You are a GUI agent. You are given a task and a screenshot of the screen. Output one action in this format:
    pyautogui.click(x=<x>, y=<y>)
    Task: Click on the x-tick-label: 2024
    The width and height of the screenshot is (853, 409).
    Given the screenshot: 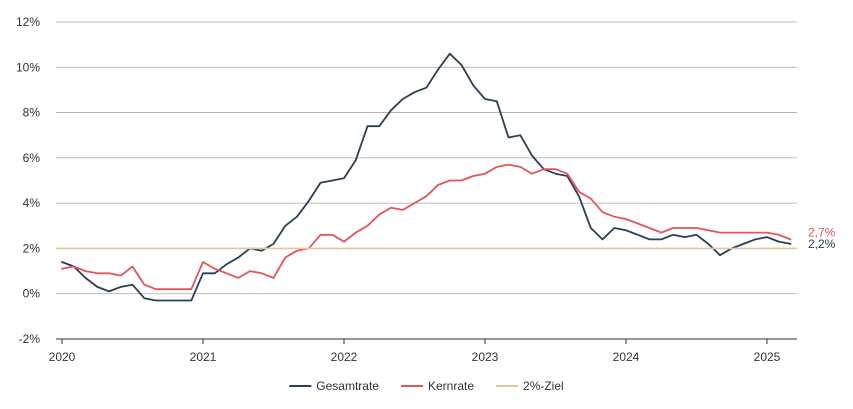 What is the action you would take?
    pyautogui.click(x=626, y=357)
    